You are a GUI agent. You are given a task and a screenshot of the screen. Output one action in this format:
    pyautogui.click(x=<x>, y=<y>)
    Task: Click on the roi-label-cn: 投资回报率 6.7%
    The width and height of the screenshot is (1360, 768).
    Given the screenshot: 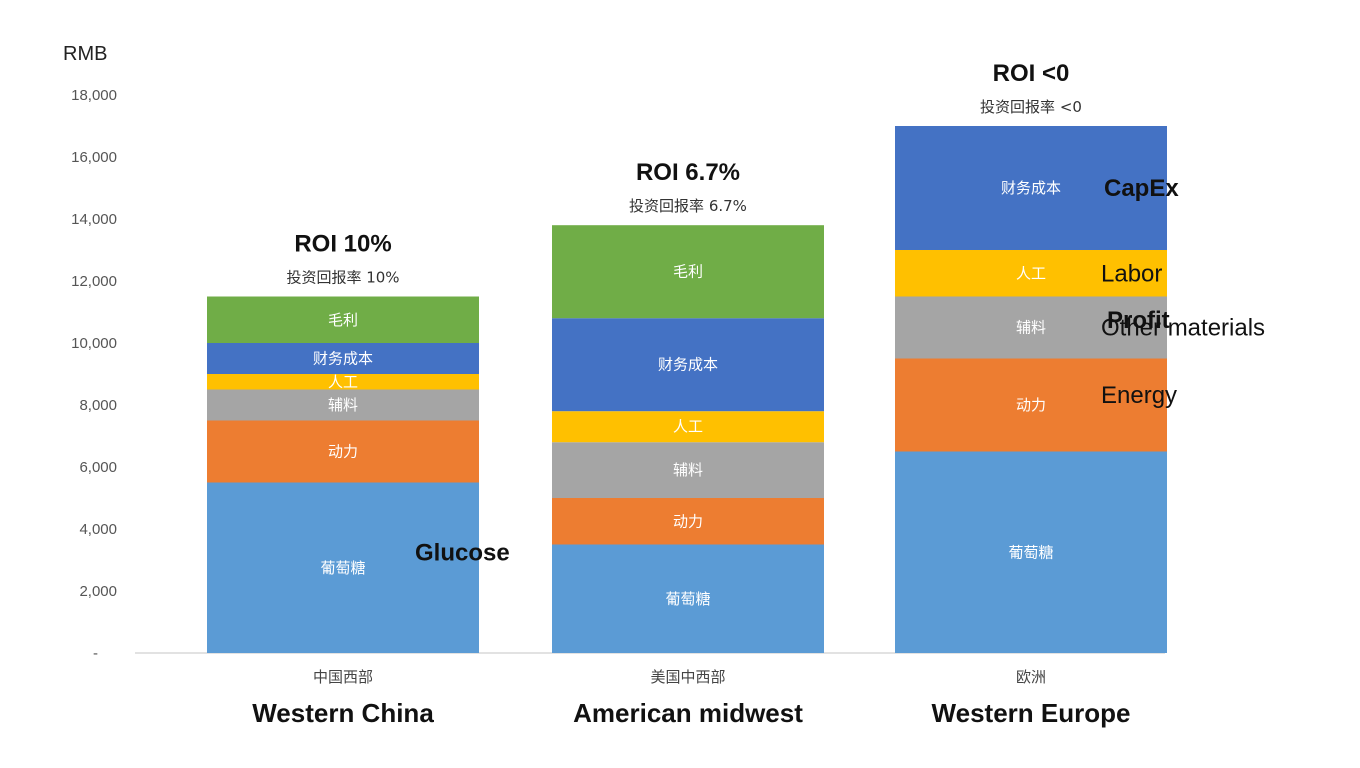 What is the action you would take?
    pyautogui.click(x=688, y=206)
    